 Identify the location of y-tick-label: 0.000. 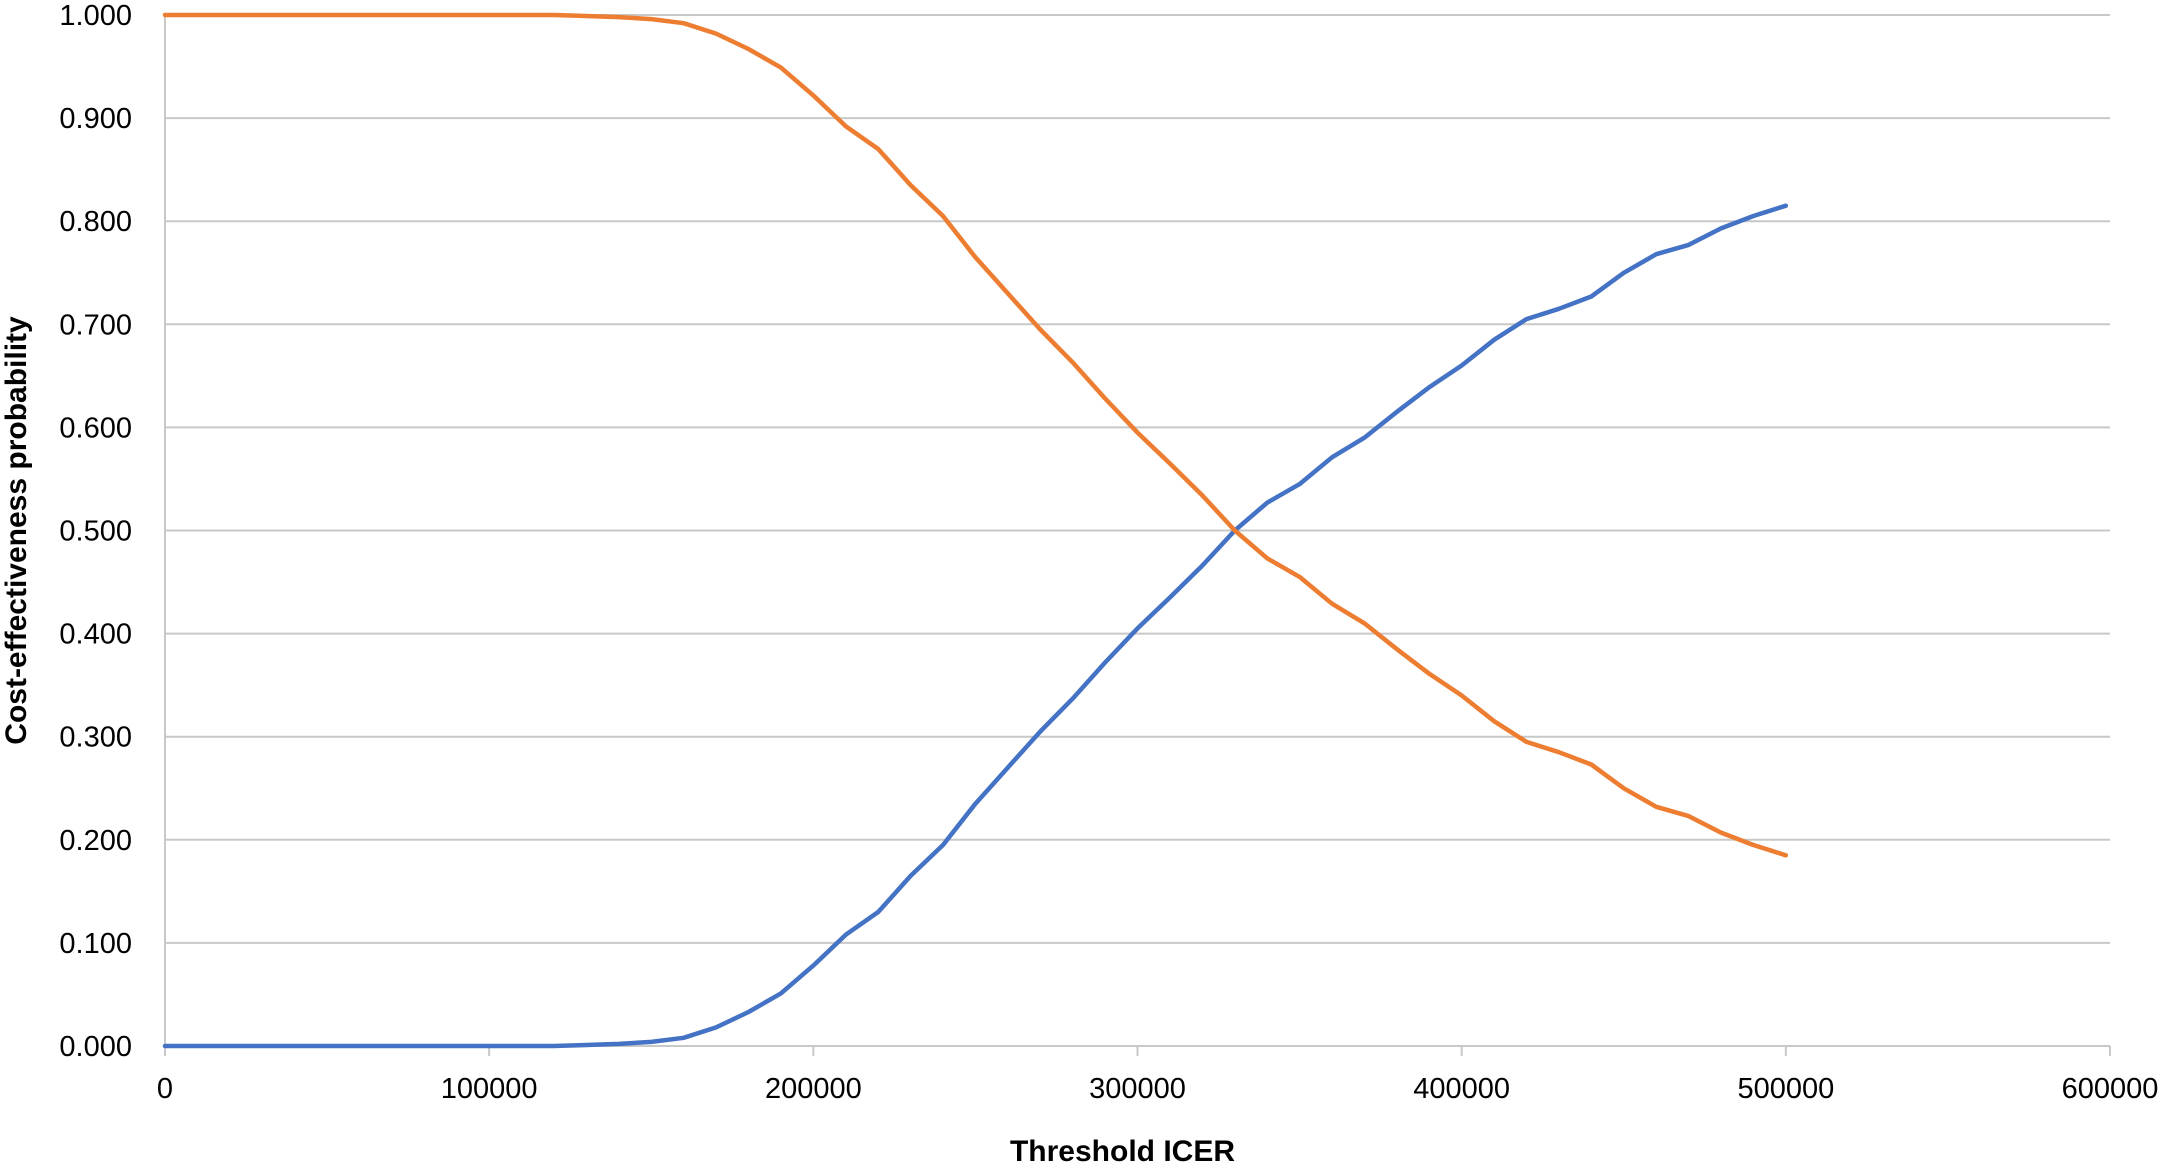
(95, 1047).